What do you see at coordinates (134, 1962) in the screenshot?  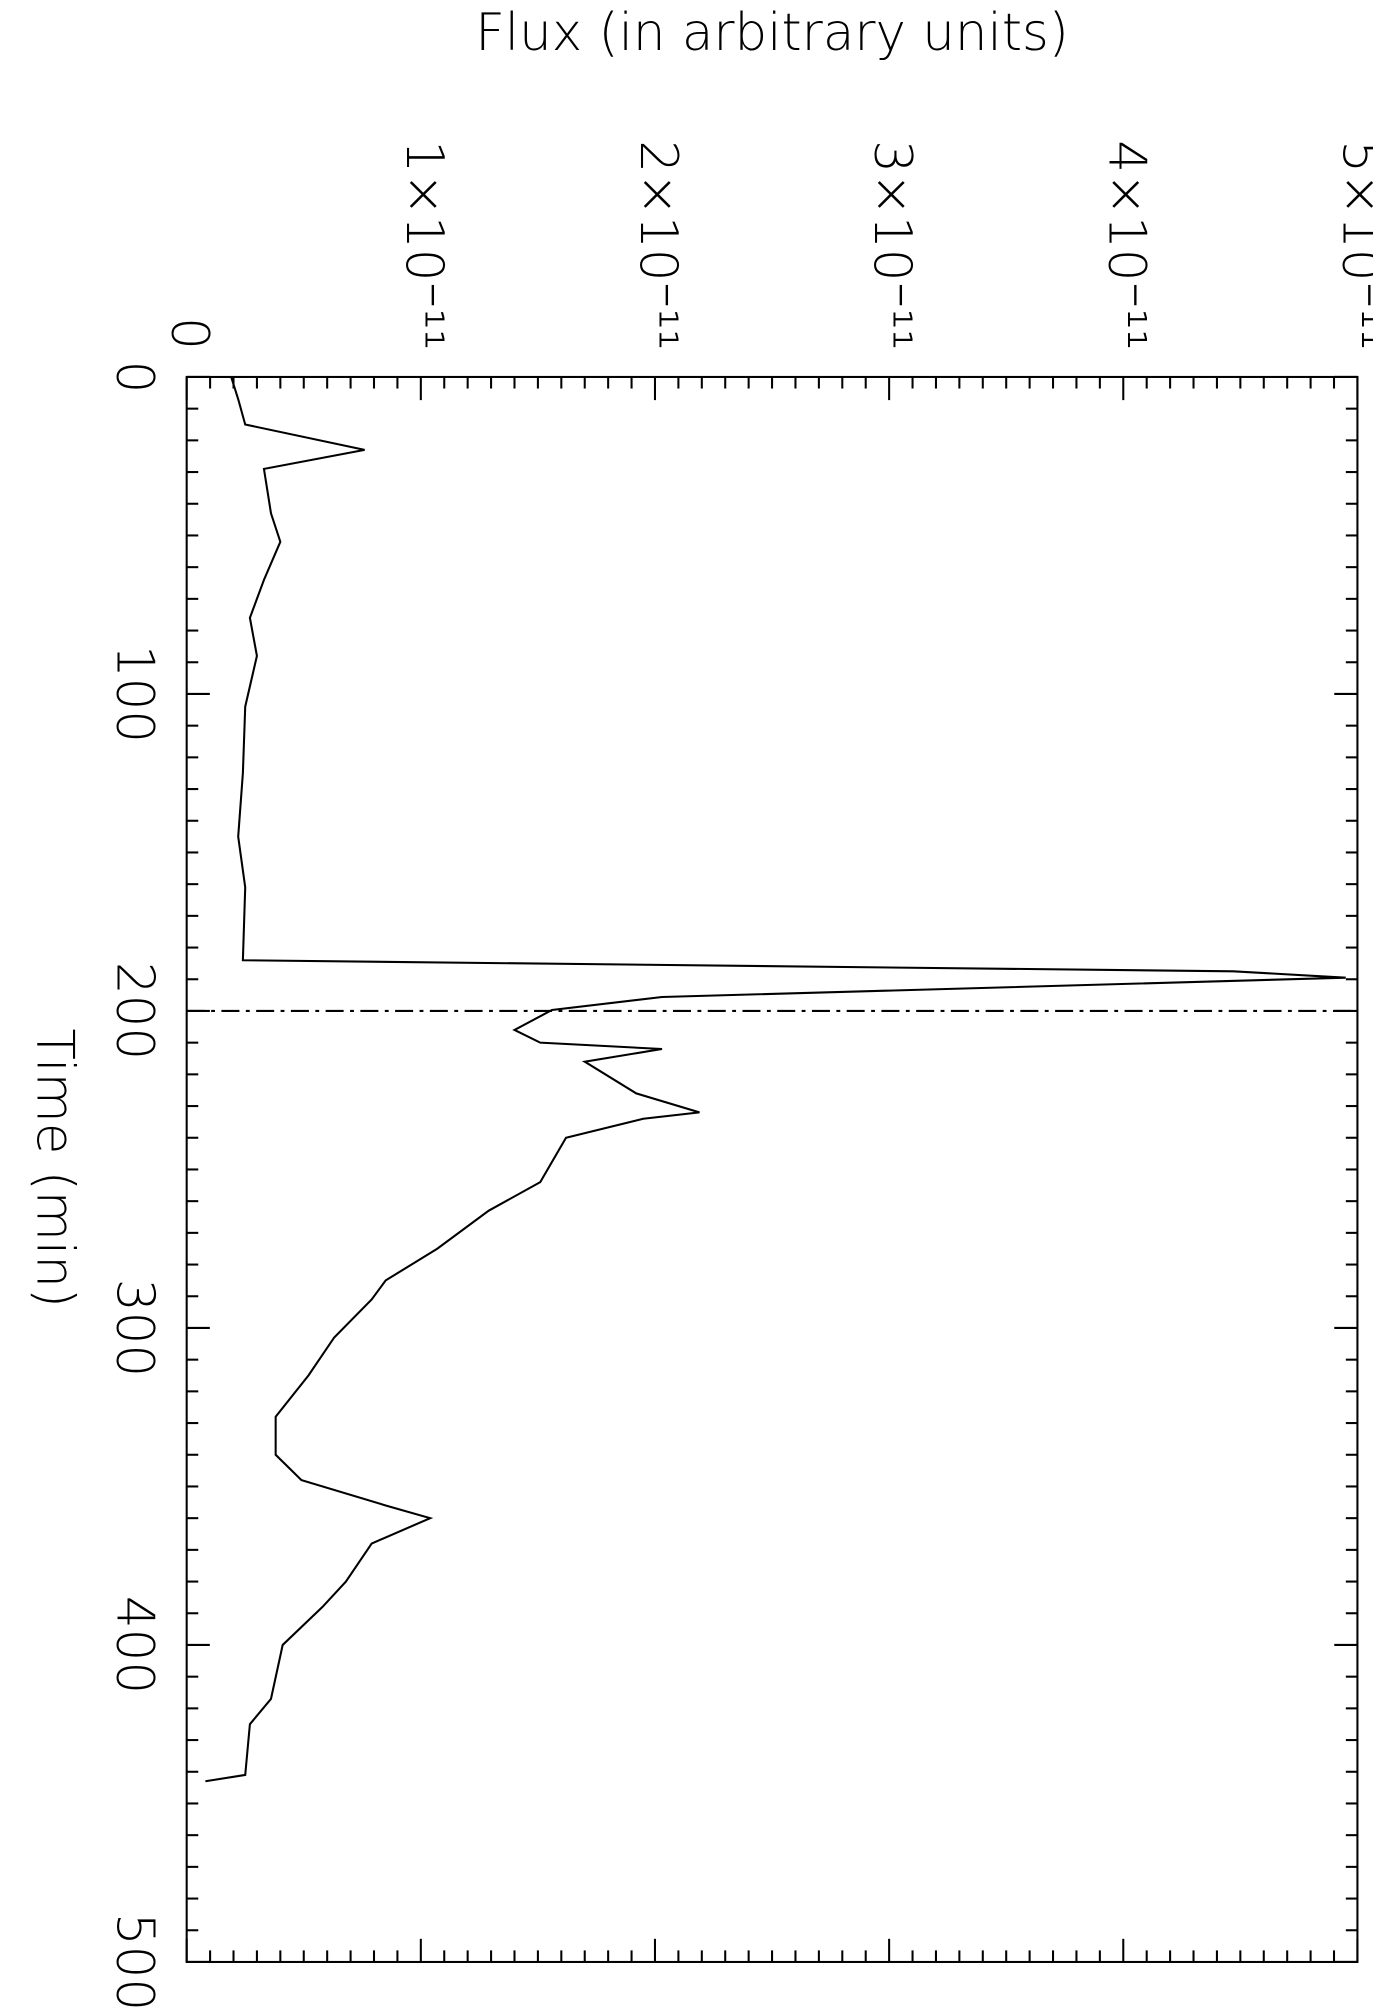 I see `x-tick-label: 500` at bounding box center [134, 1962].